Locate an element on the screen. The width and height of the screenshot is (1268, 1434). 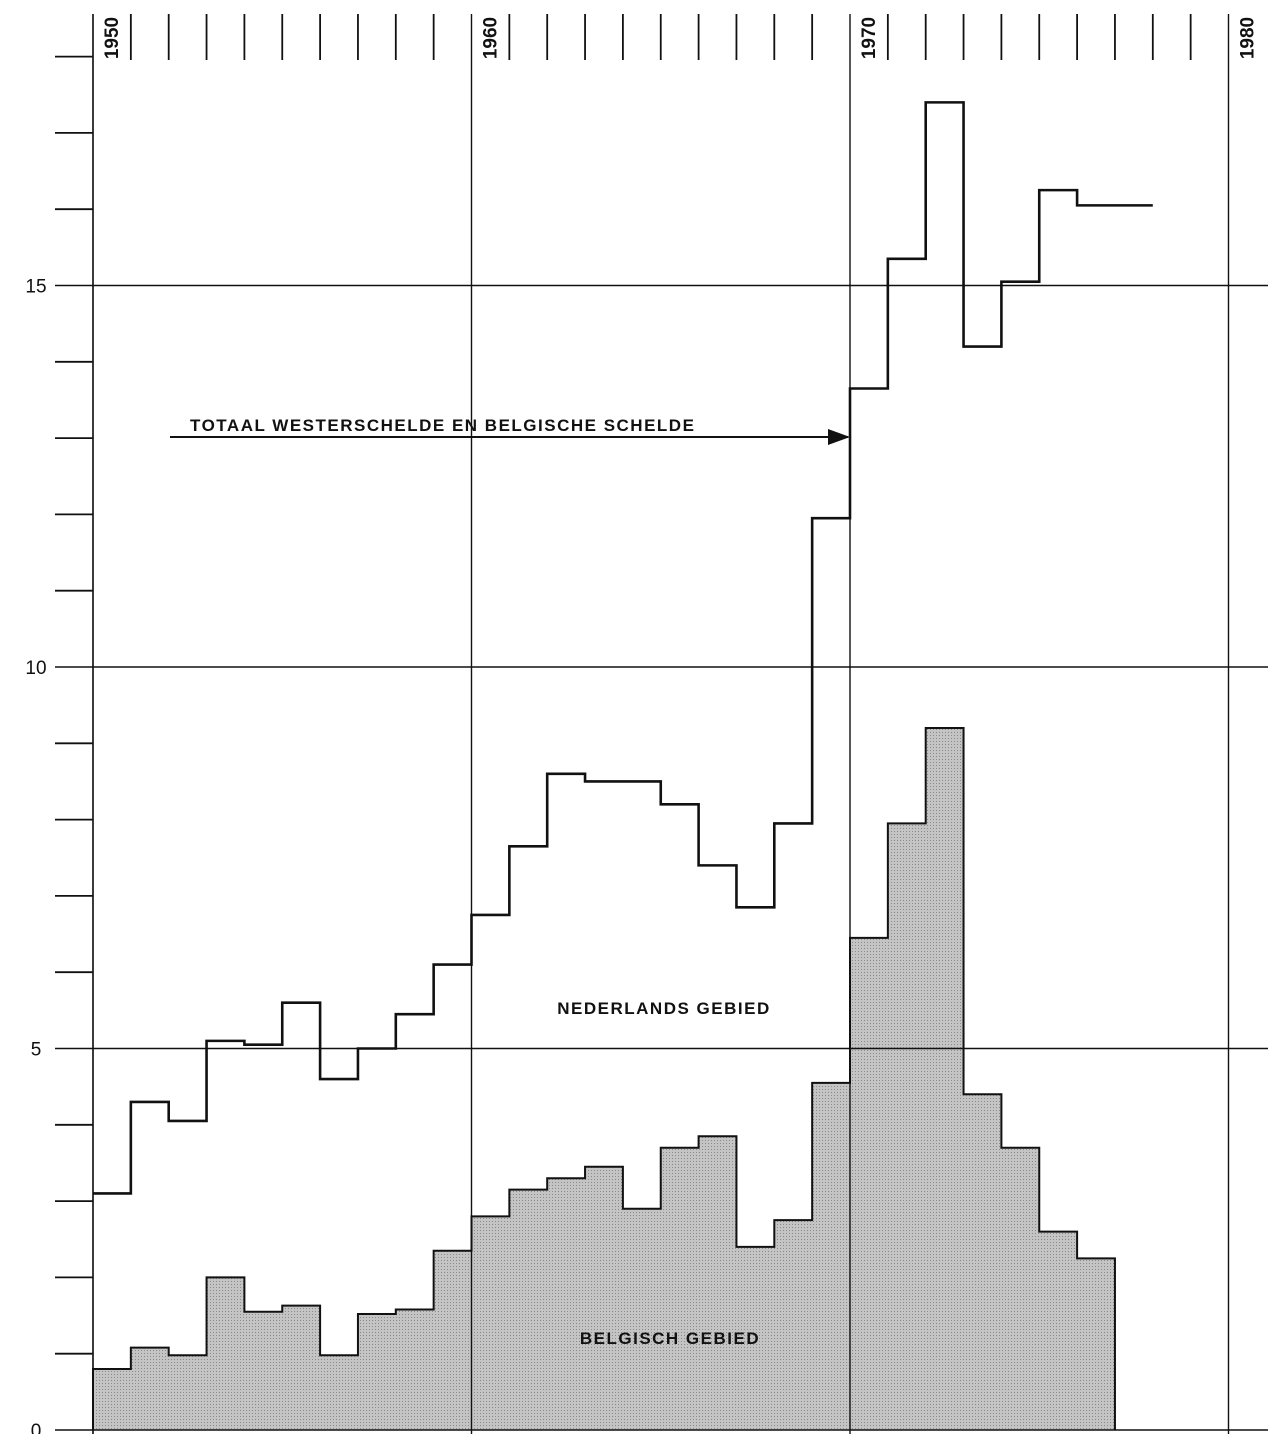
belgisch-bar-1968 is located at coordinates (793, 1325).